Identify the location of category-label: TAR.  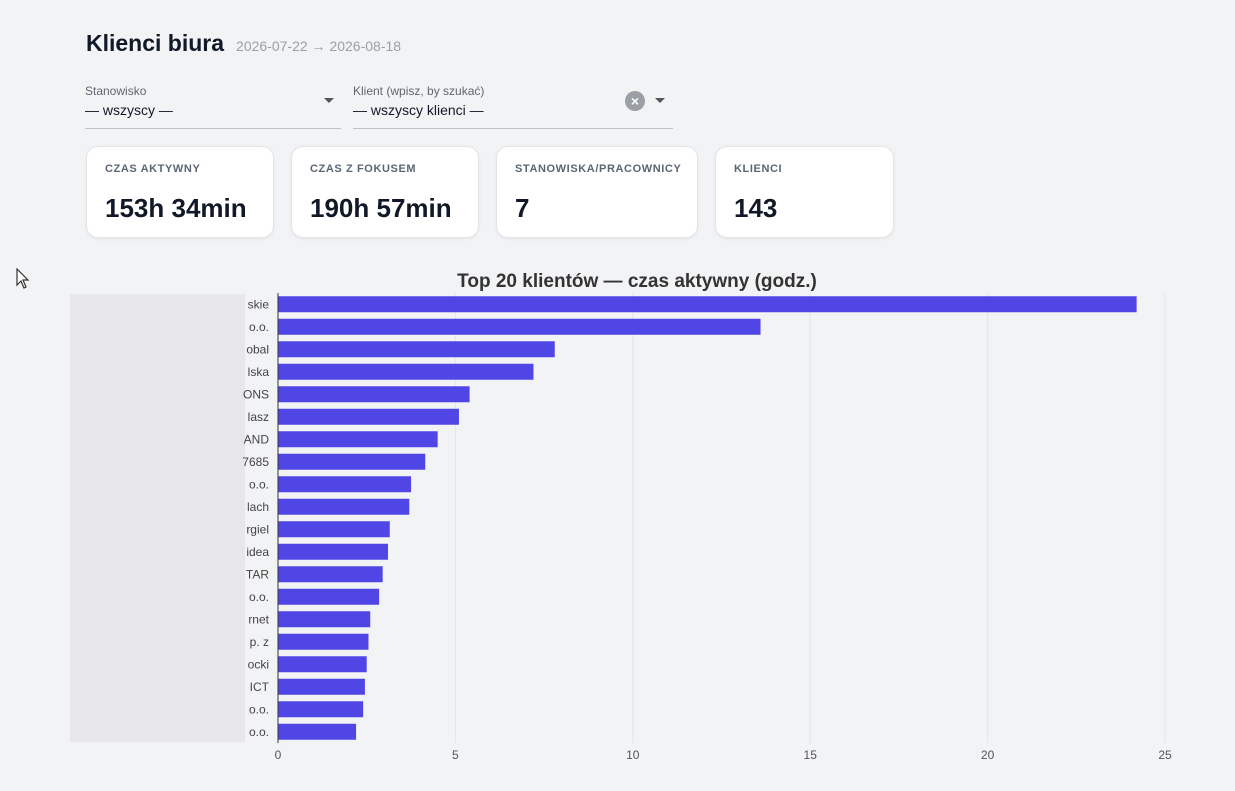
(257, 574).